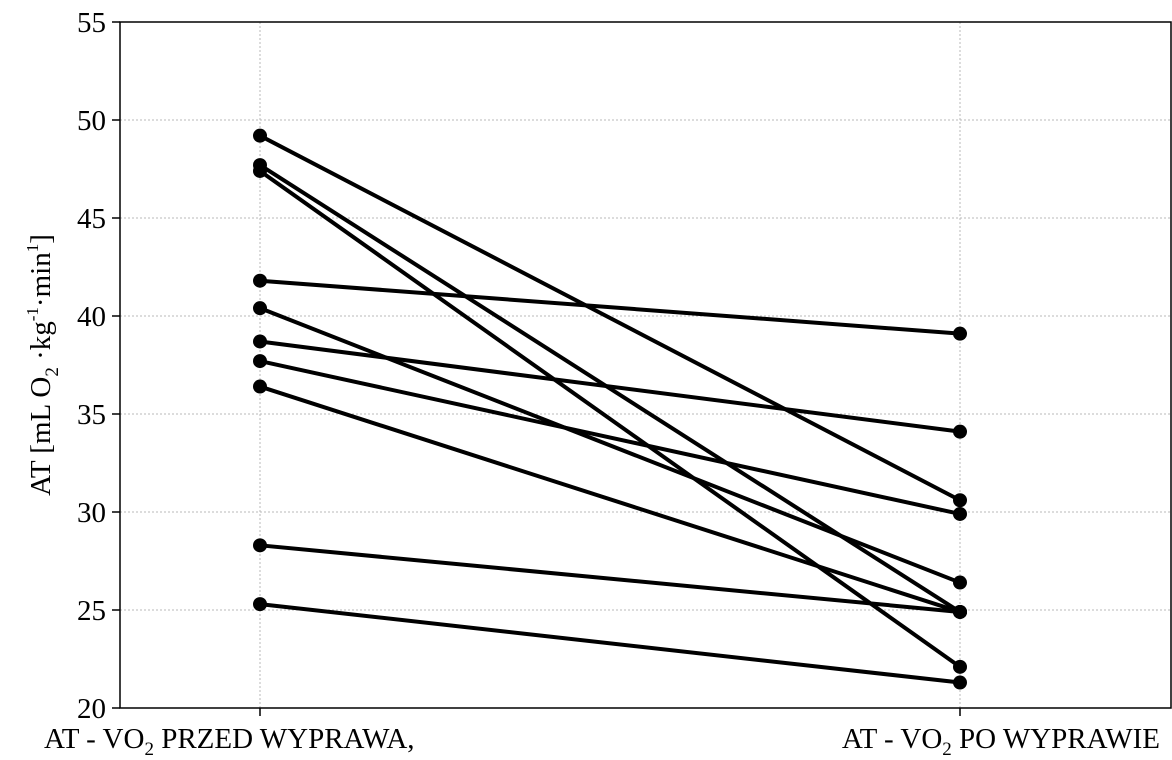 The image size is (1172, 760). Describe the element at coordinates (91, 219) in the screenshot. I see `y-tick-label: 45` at that location.